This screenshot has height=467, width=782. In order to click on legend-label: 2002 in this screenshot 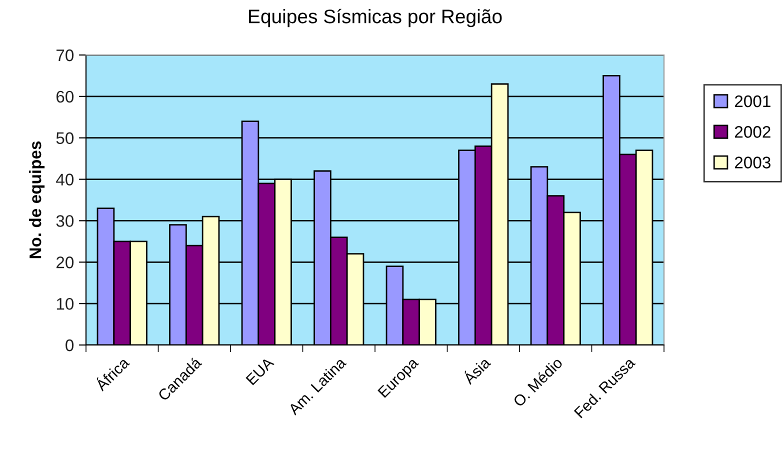, I will do `click(752, 132)`.